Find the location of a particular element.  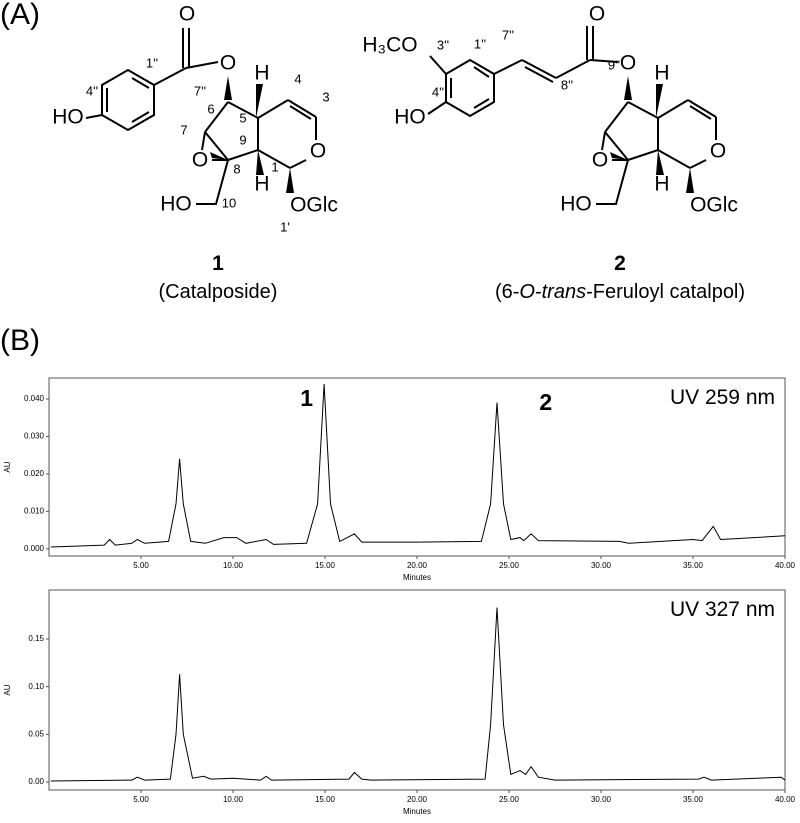

locant: 1 is located at coordinates (274, 166).